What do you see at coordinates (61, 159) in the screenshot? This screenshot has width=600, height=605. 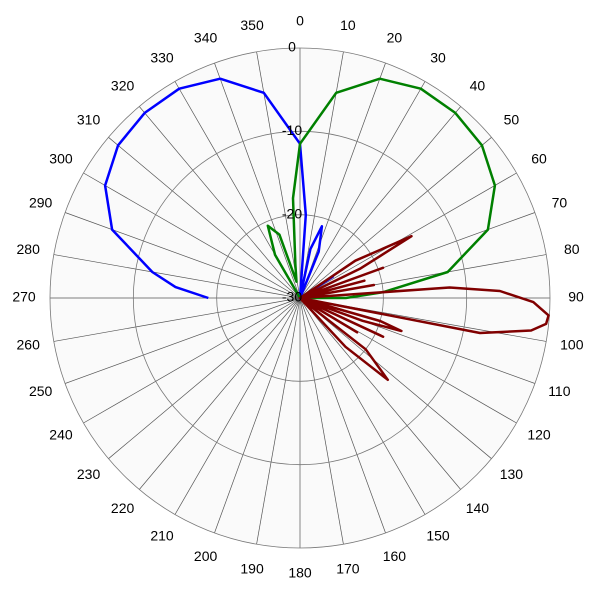 I see `theta-tick-label: 300` at bounding box center [61, 159].